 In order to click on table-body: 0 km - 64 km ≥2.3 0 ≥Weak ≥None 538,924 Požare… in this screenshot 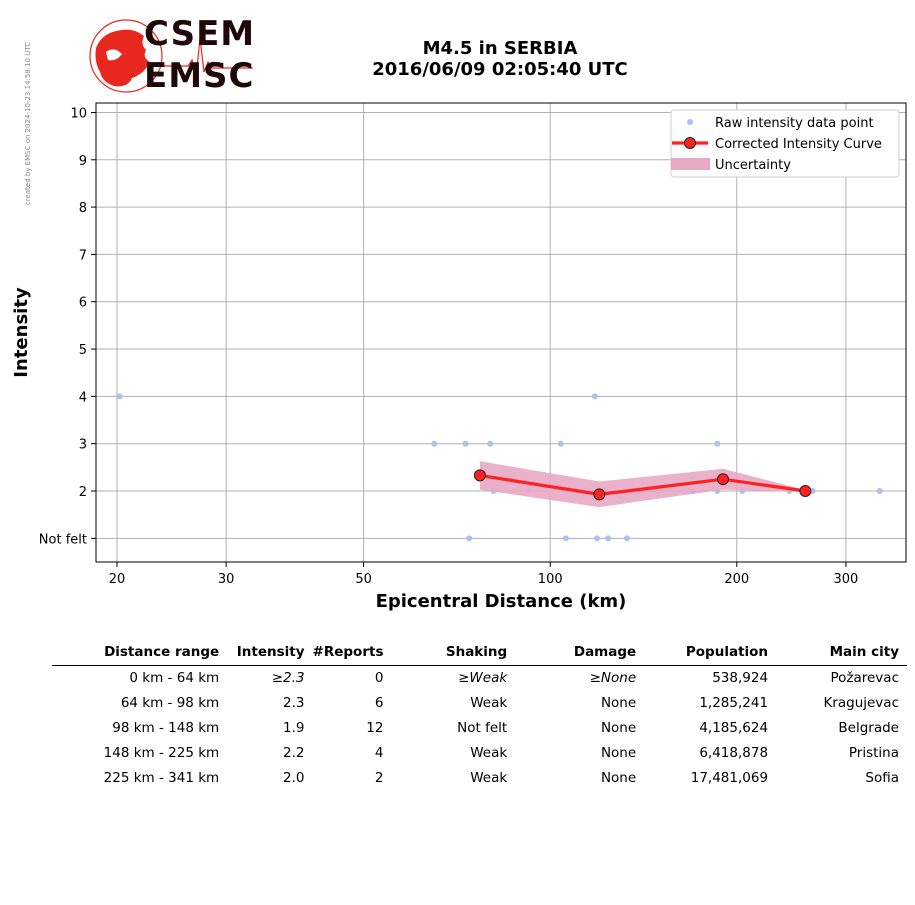, I will do `click(479, 729)`.